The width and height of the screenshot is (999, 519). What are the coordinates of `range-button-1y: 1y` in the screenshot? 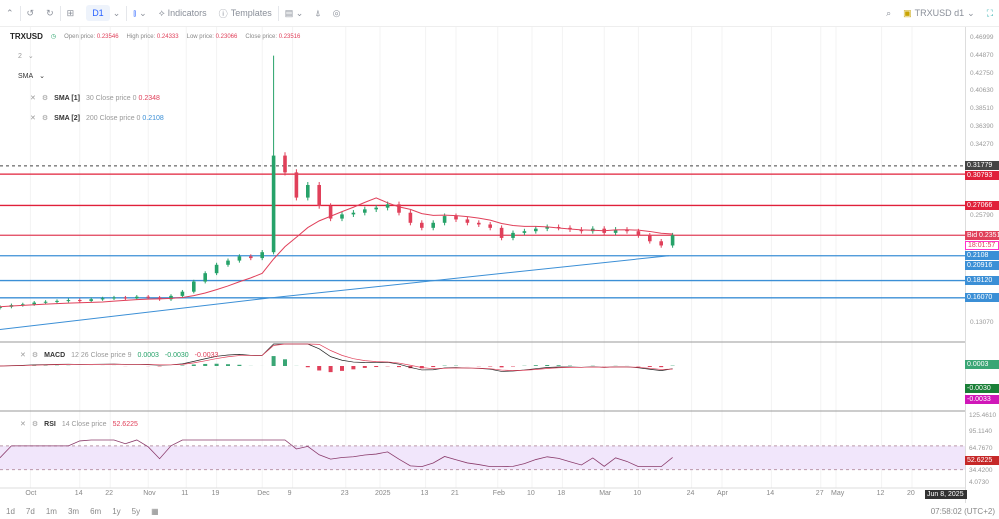 It's located at (116, 511).